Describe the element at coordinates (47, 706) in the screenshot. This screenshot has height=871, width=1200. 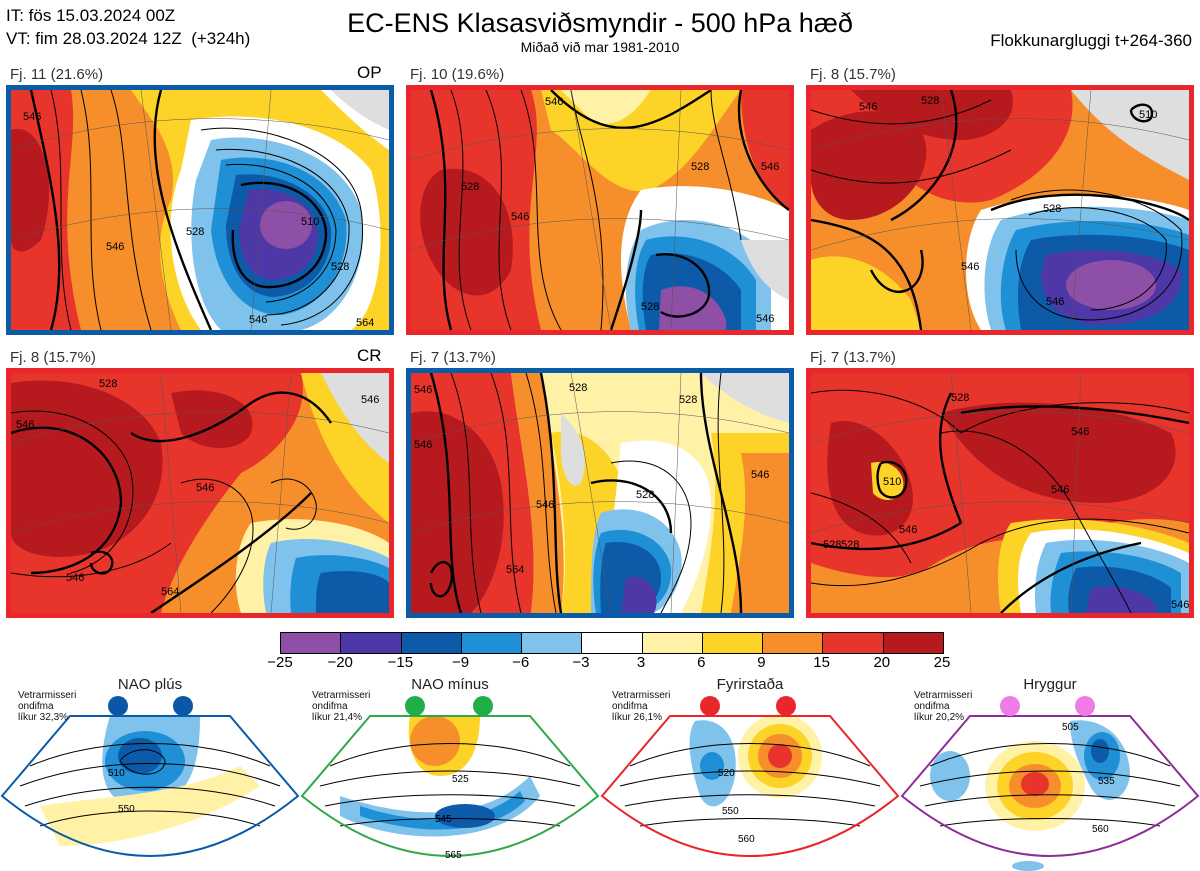
I see `regime-info: Vetrarmisseri ondifma líkur 32,3%` at that location.